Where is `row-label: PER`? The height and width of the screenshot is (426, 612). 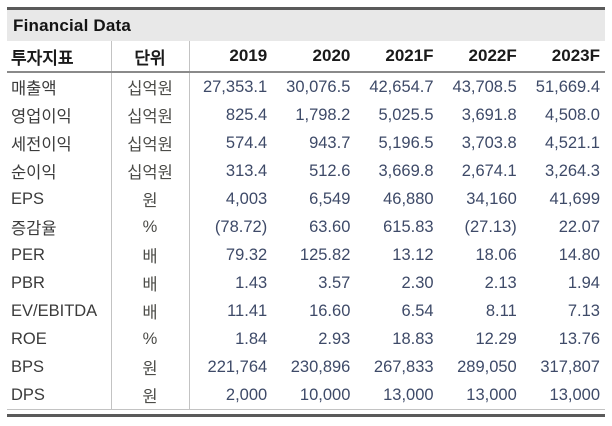 row-label: PER is located at coordinates (59, 255).